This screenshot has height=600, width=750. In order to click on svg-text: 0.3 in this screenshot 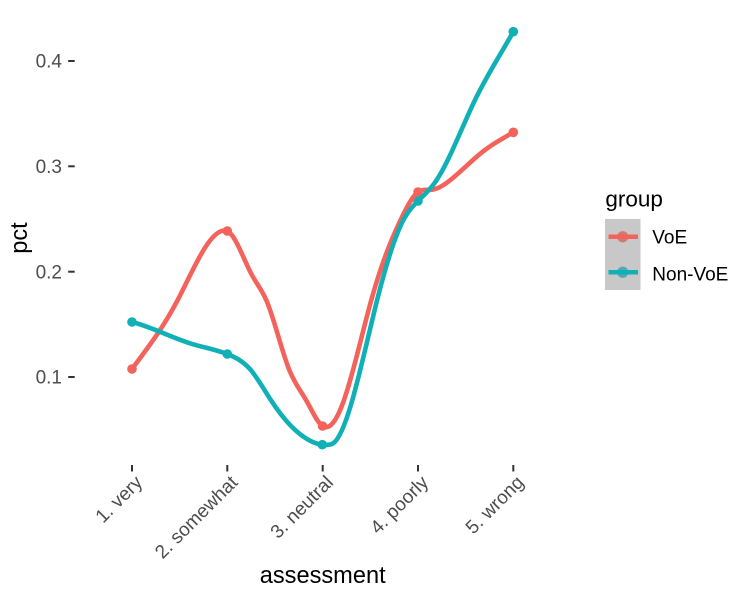, I will do `click(49, 167)`.